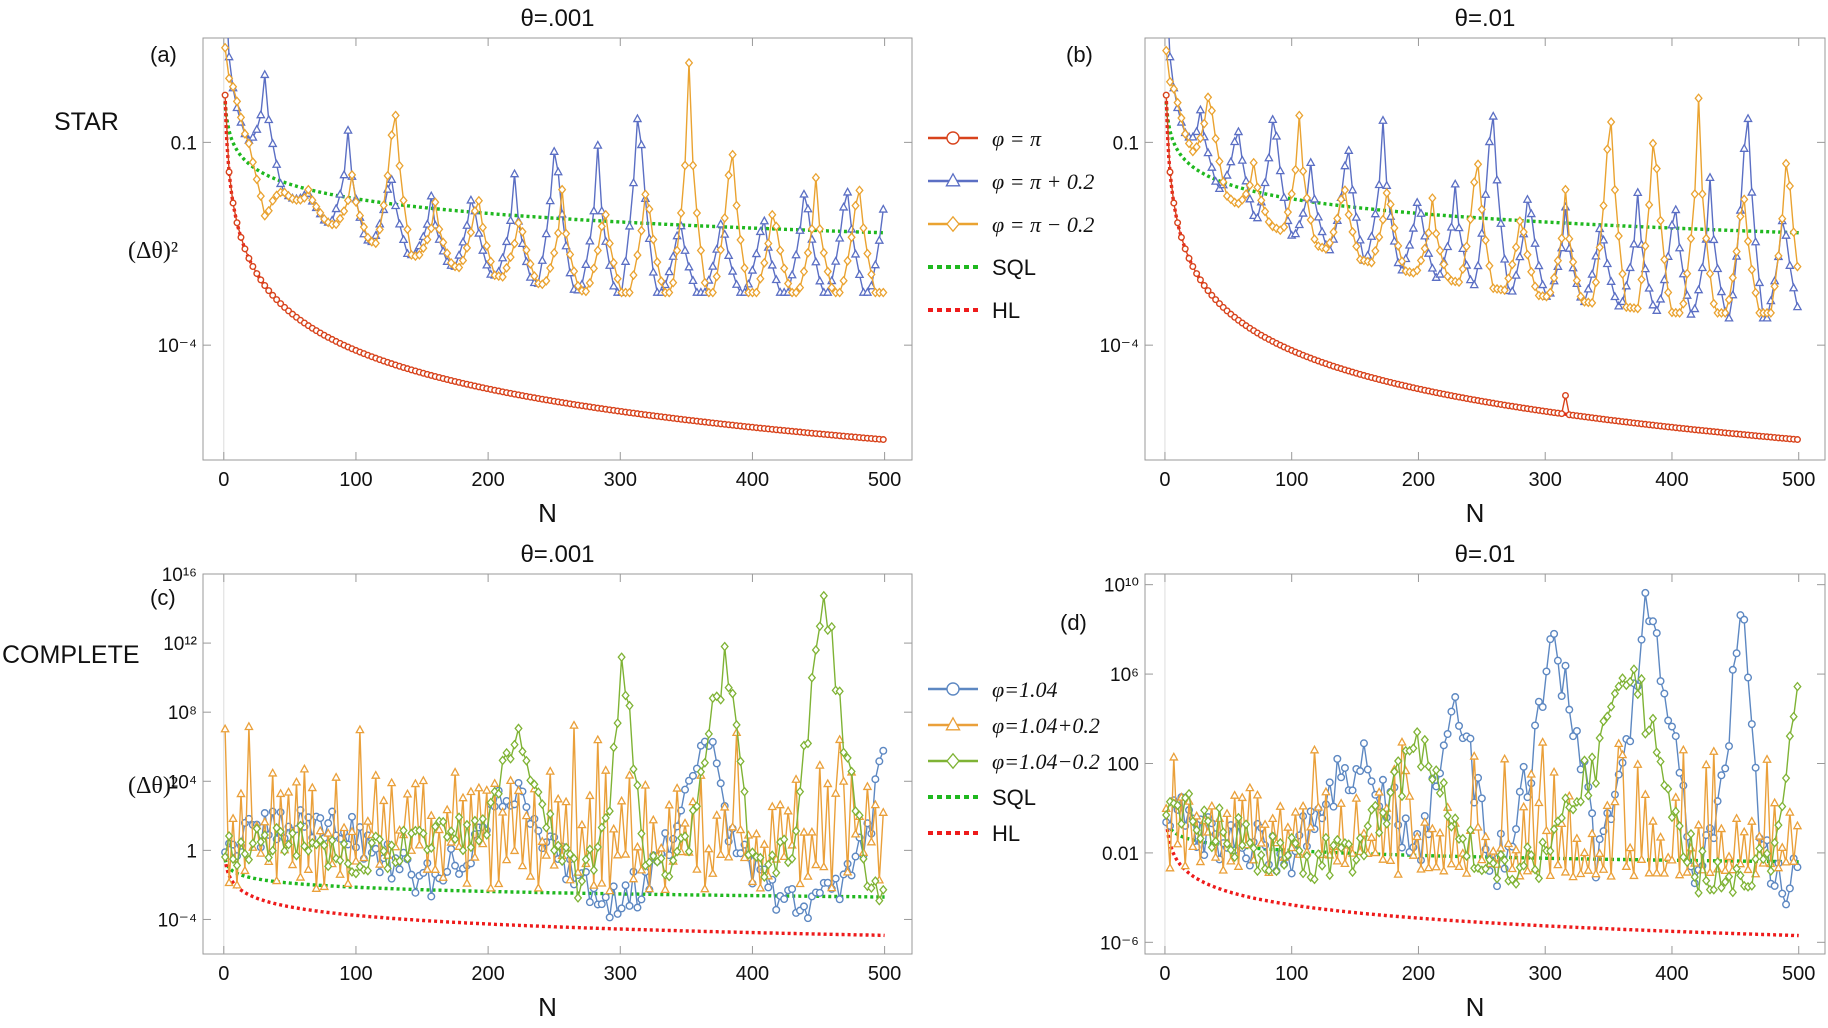 Image resolution: width=1828 pixels, height=1028 pixels. I want to click on legend-top: φ = π φ = π + 0.2 φ = π − 0.2 SQL HL, so click(1011, 224).